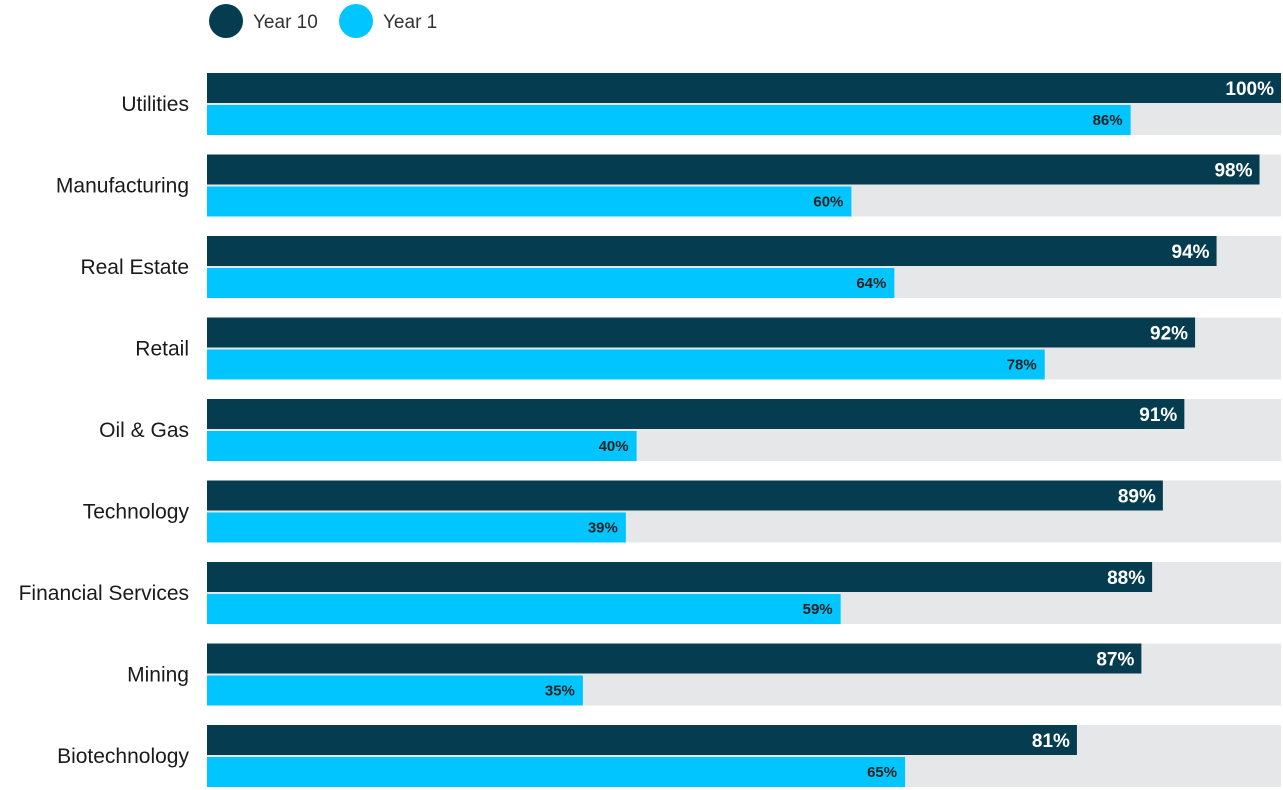 The width and height of the screenshot is (1283, 790). What do you see at coordinates (650, 593) in the screenshot?
I see `bar-group-financial-services: Financial Services 88% 59%` at bounding box center [650, 593].